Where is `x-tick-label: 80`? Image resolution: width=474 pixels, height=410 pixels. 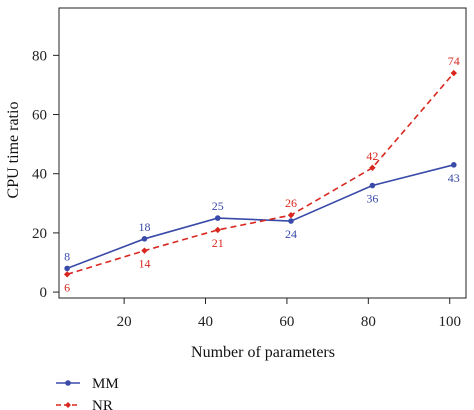 x-tick-label: 80 is located at coordinates (368, 322).